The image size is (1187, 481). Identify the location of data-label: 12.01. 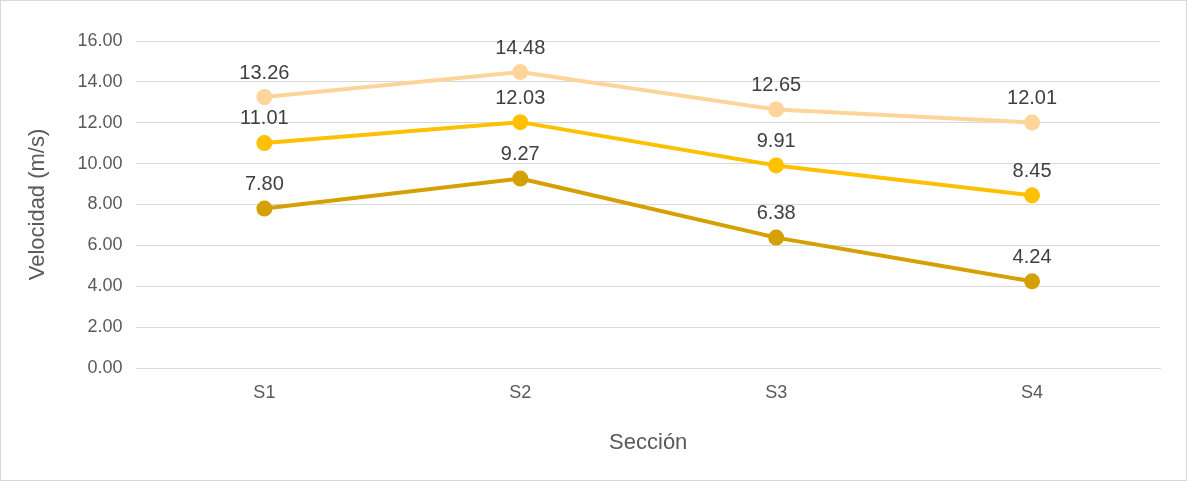
(1032, 97).